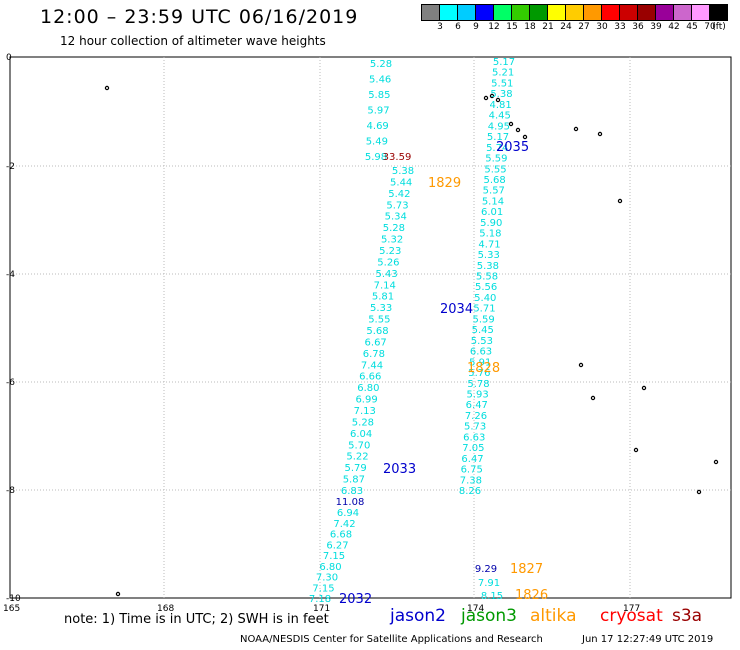 The image size is (740, 650). What do you see at coordinates (337, 545) in the screenshot?
I see `wave-height-label: 6.27` at bounding box center [337, 545].